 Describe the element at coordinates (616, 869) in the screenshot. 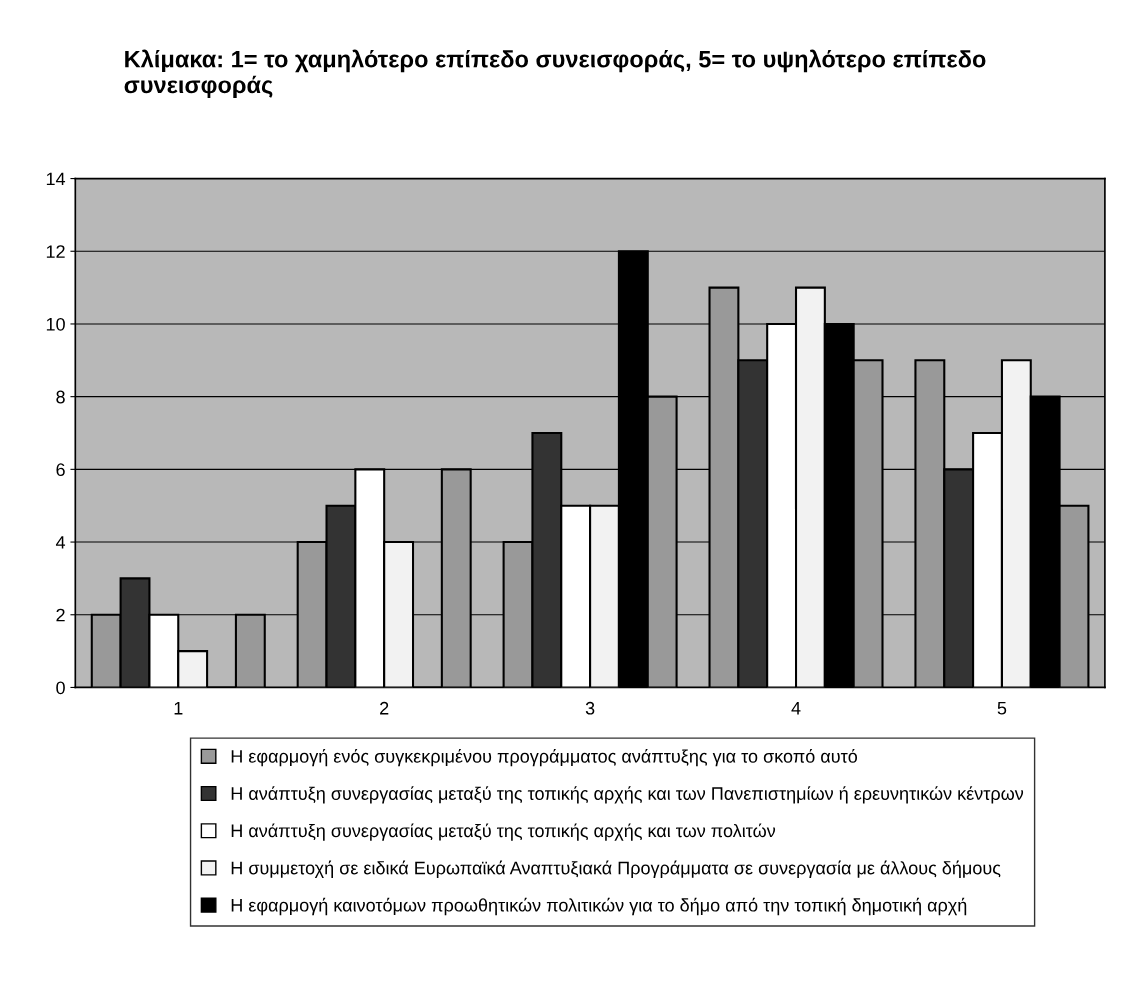

I see `legend-label: Η συμμετοχή σε ειδικά Ευρωπαϊκά Αναπτυξιακά Προγράμματα σε συνεργασία με άλλους δήμους` at that location.